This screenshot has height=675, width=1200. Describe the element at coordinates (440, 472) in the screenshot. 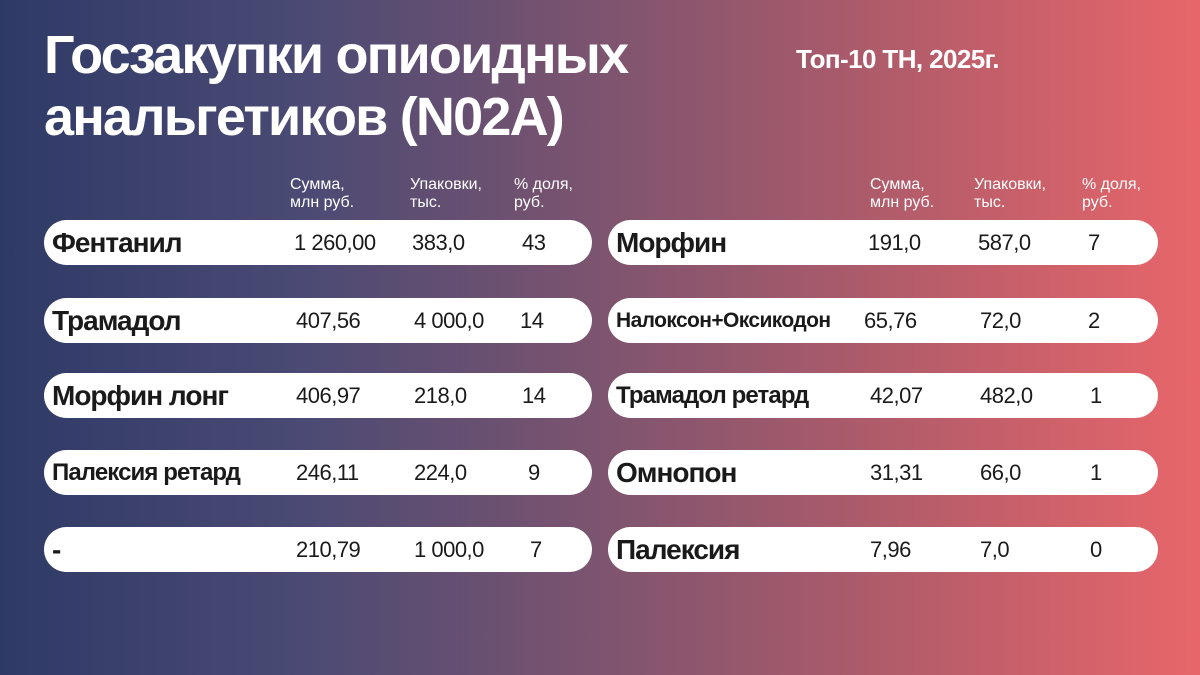

I see `packs-value: 224,0` at that location.